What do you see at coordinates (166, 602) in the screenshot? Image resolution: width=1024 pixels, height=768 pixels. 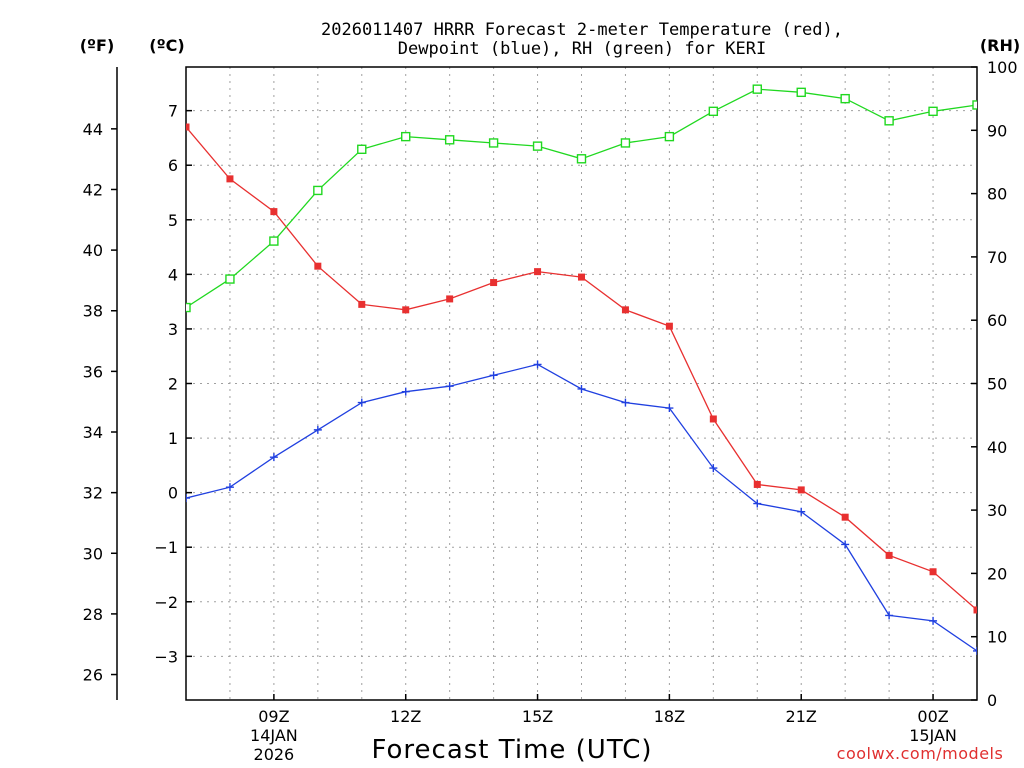 I see `celsius-tick-label: −2` at bounding box center [166, 602].